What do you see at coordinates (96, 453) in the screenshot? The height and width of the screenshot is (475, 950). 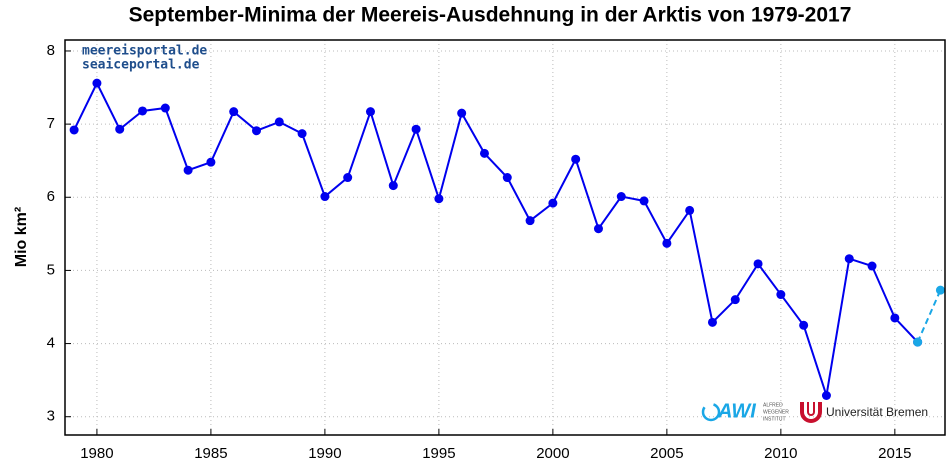 I see `x-tick-label: 1980` at bounding box center [96, 453].